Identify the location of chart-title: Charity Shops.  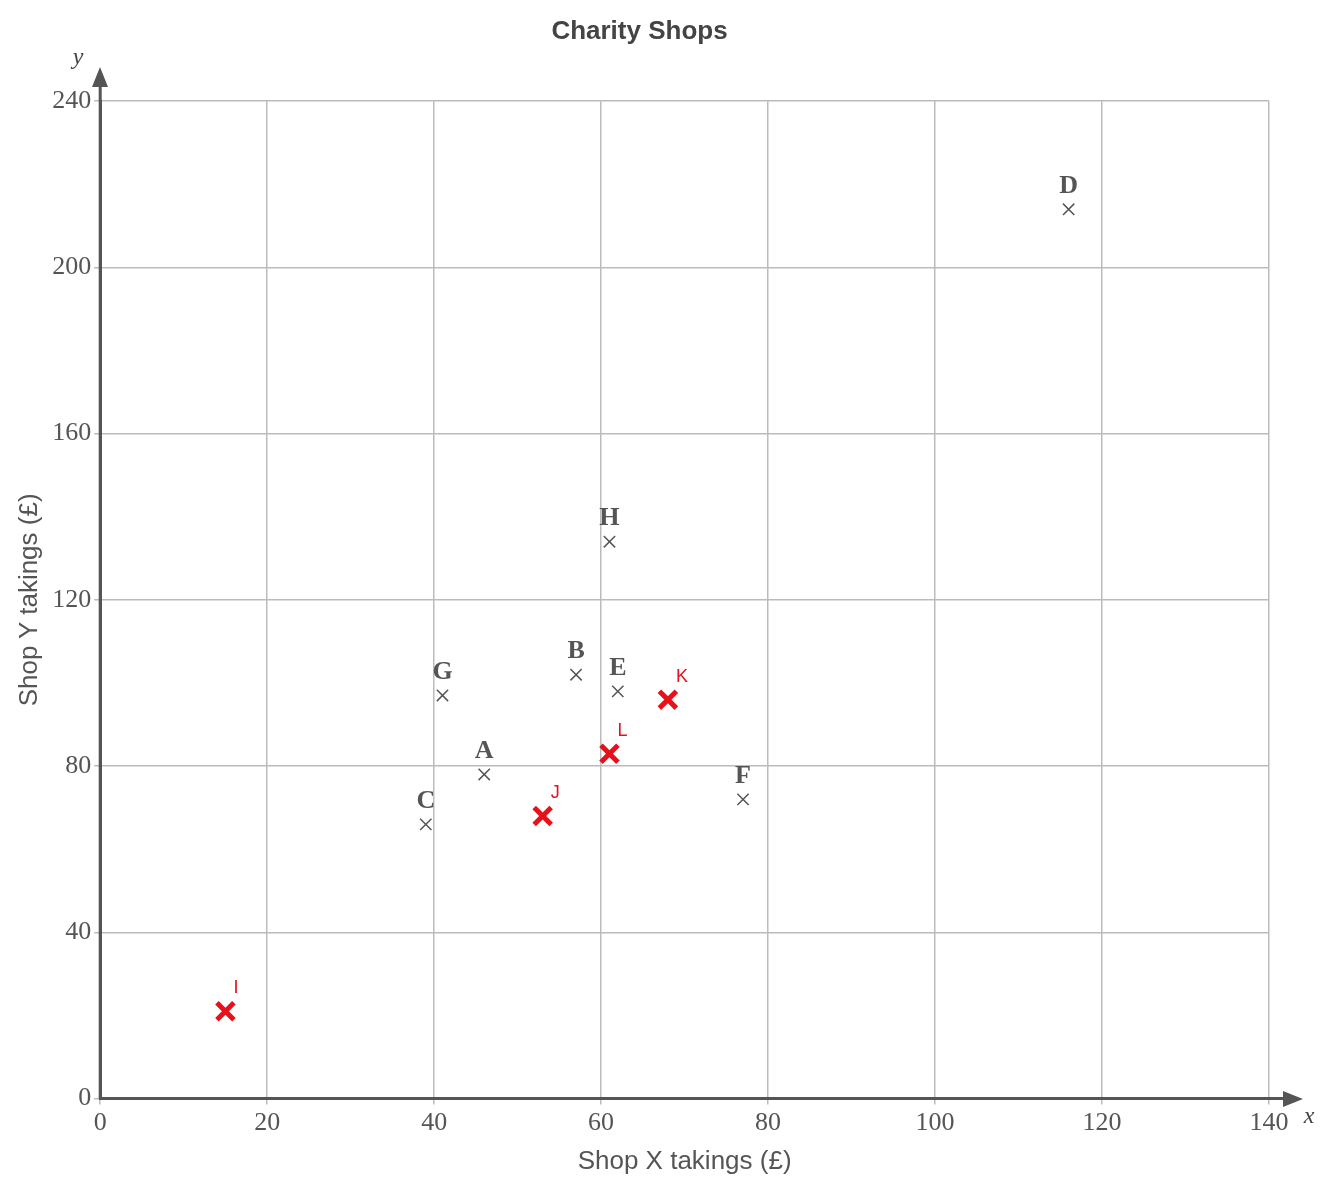
(639, 29).